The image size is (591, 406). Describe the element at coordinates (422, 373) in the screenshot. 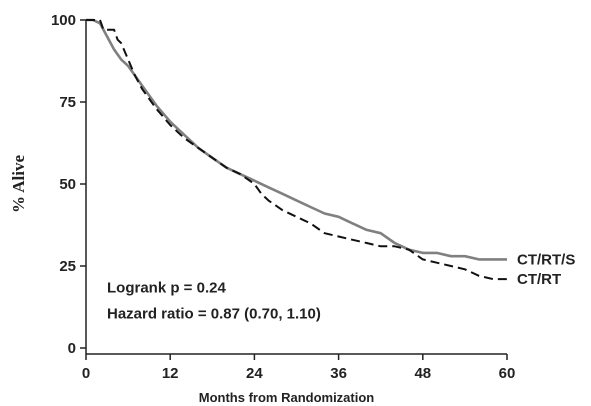

I see `x-tick-label: 48` at that location.